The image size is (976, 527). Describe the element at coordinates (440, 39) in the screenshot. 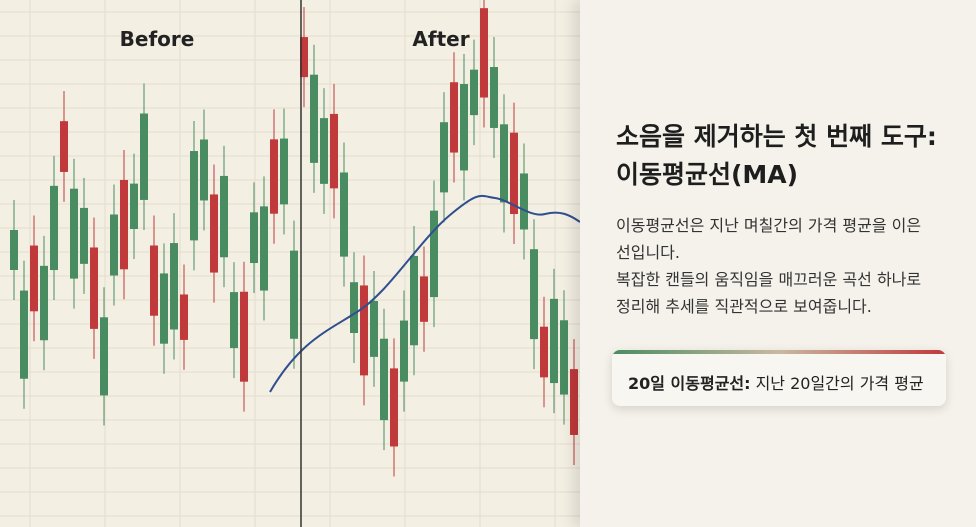

I see `after-label: After` at that location.